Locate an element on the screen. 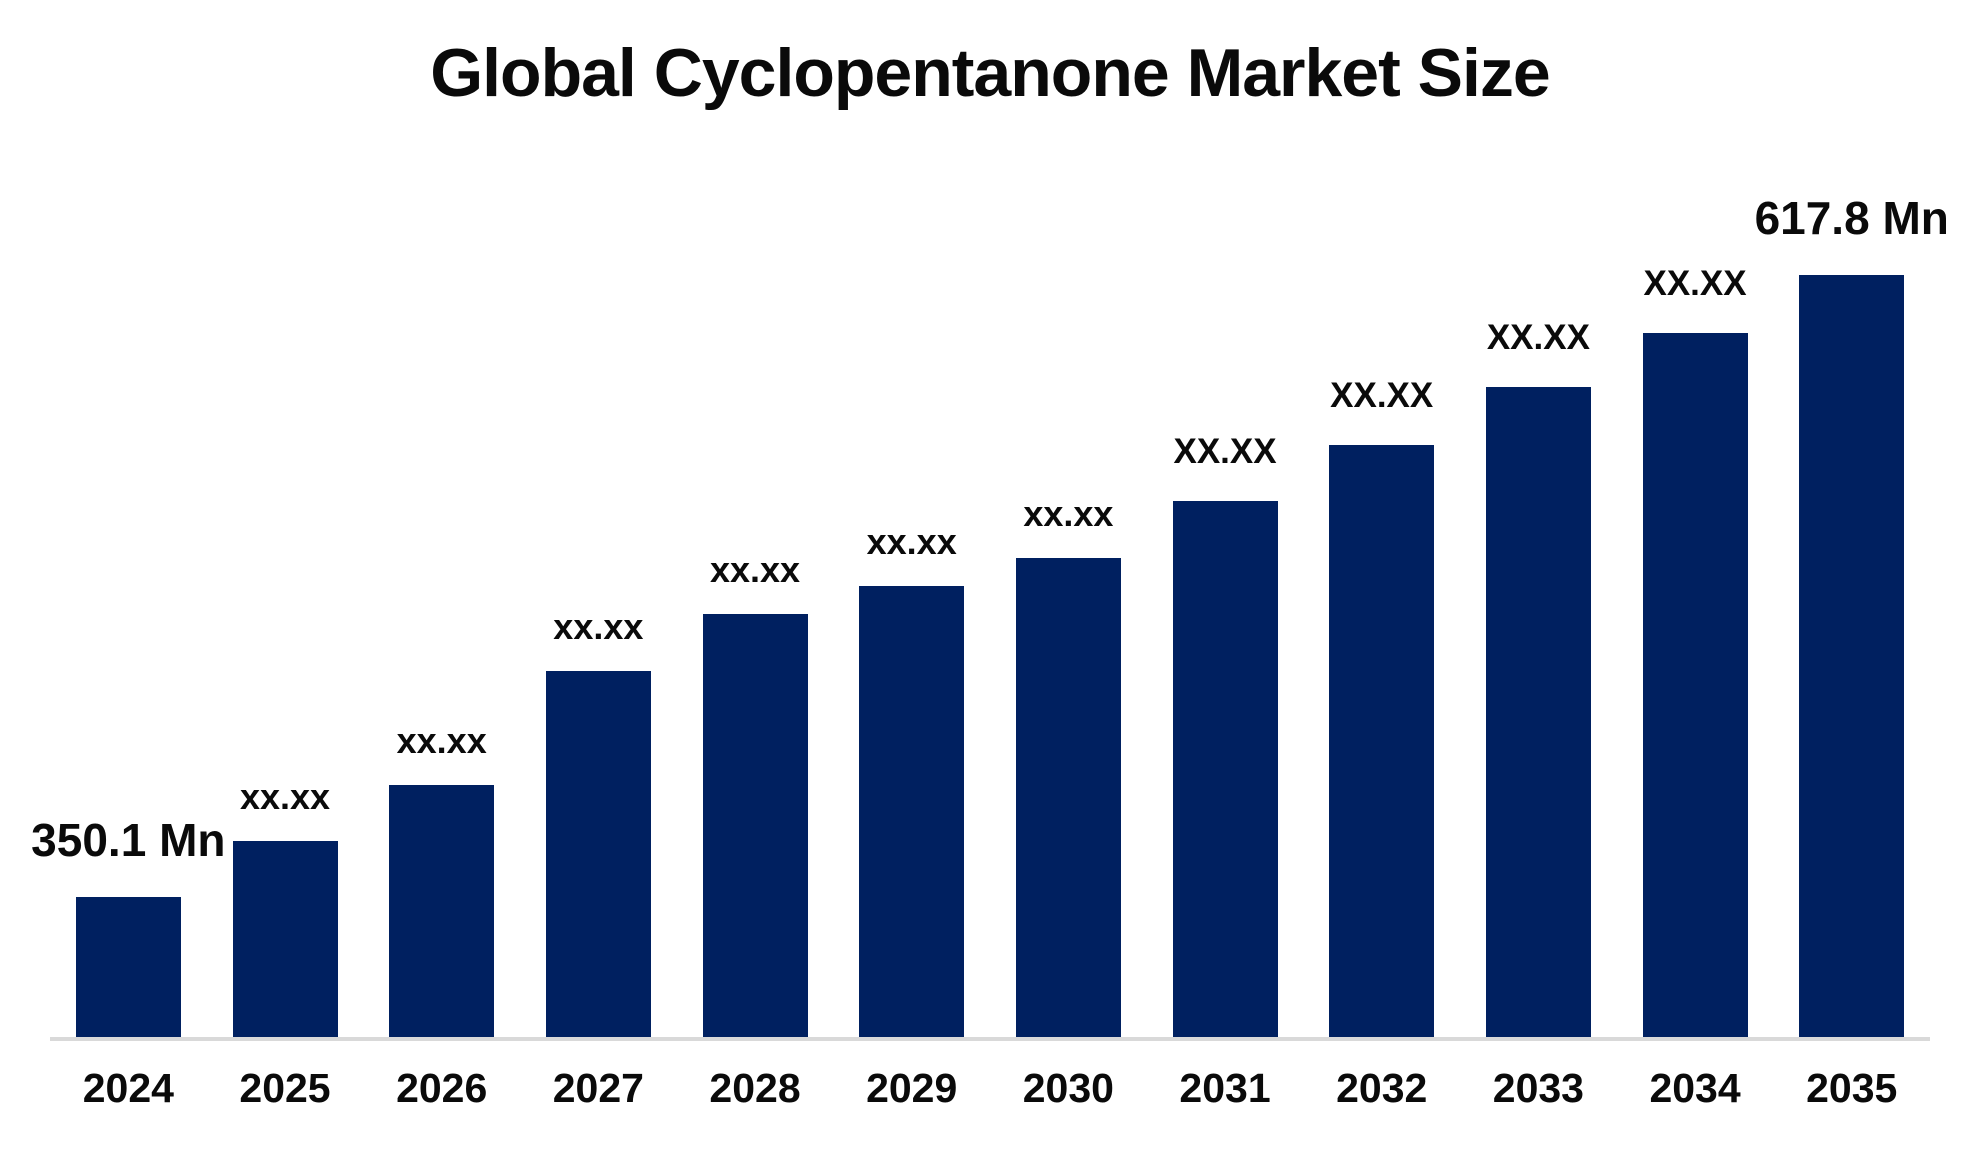  bar-value-label-2028: xx.xx is located at coordinates (755, 569).